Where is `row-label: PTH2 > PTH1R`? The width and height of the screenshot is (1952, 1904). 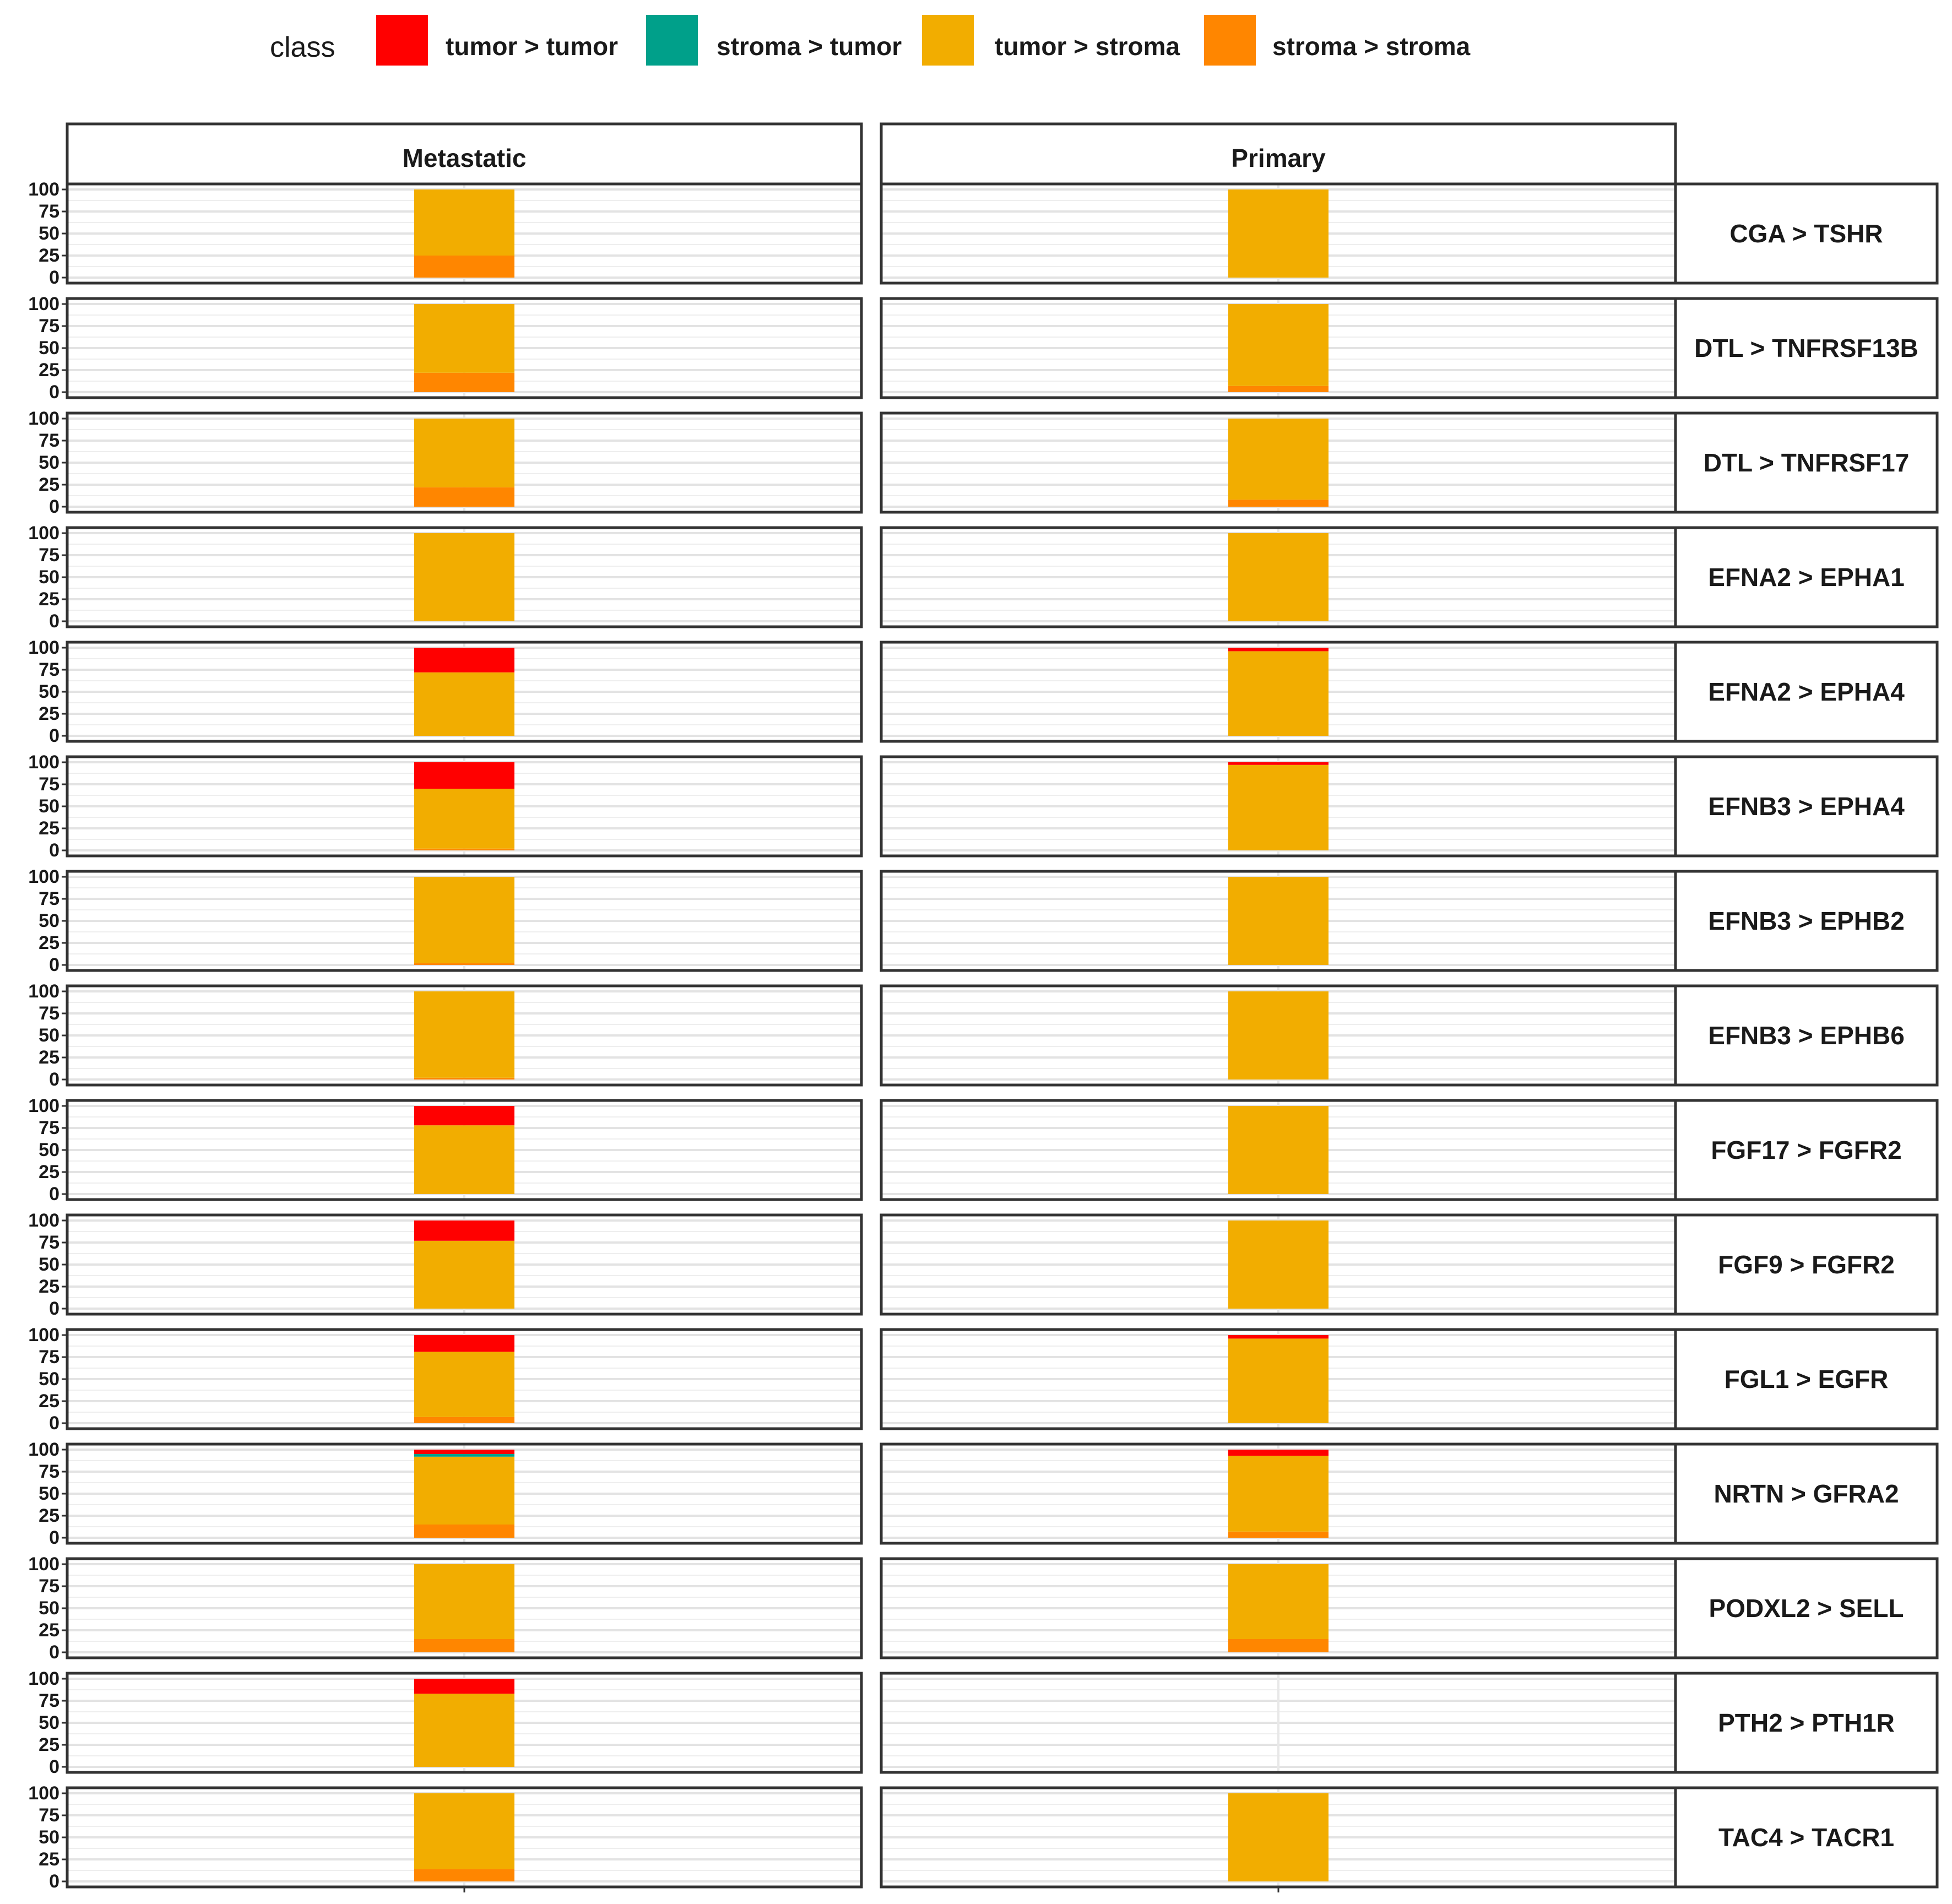
row-label: PTH2 > PTH1R is located at coordinates (1806, 1722).